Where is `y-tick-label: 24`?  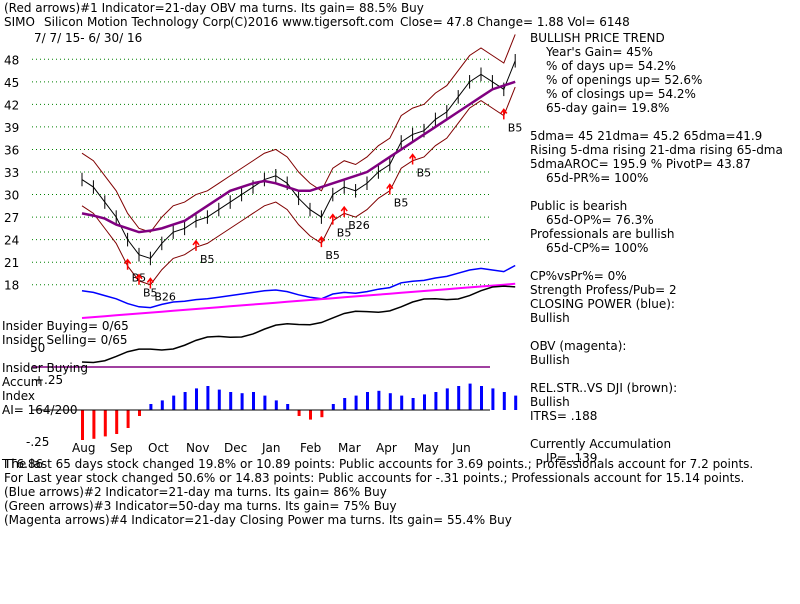
y-tick-label: 24 is located at coordinates (11, 241).